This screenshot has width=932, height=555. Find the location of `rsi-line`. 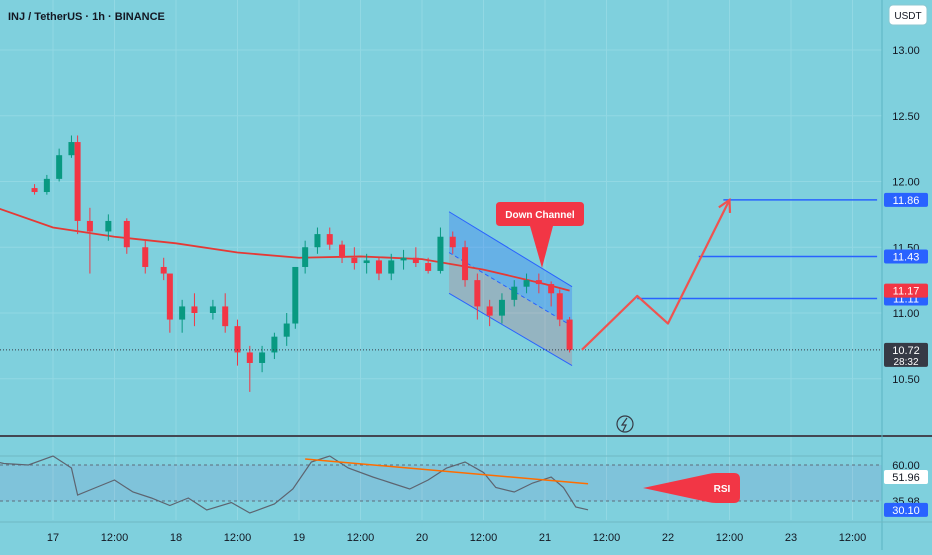

rsi-line is located at coordinates (294, 484).